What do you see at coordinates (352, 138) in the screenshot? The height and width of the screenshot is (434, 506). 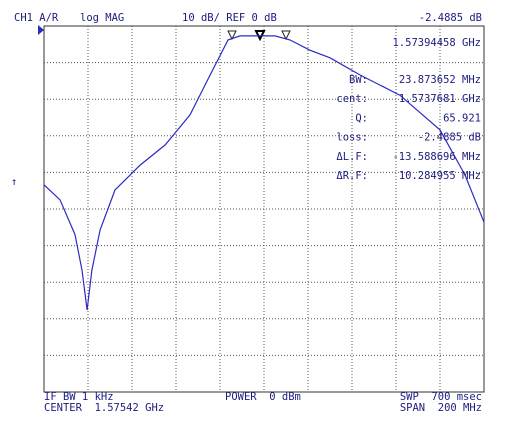 I see `stat-label: loss:` at bounding box center [352, 138].